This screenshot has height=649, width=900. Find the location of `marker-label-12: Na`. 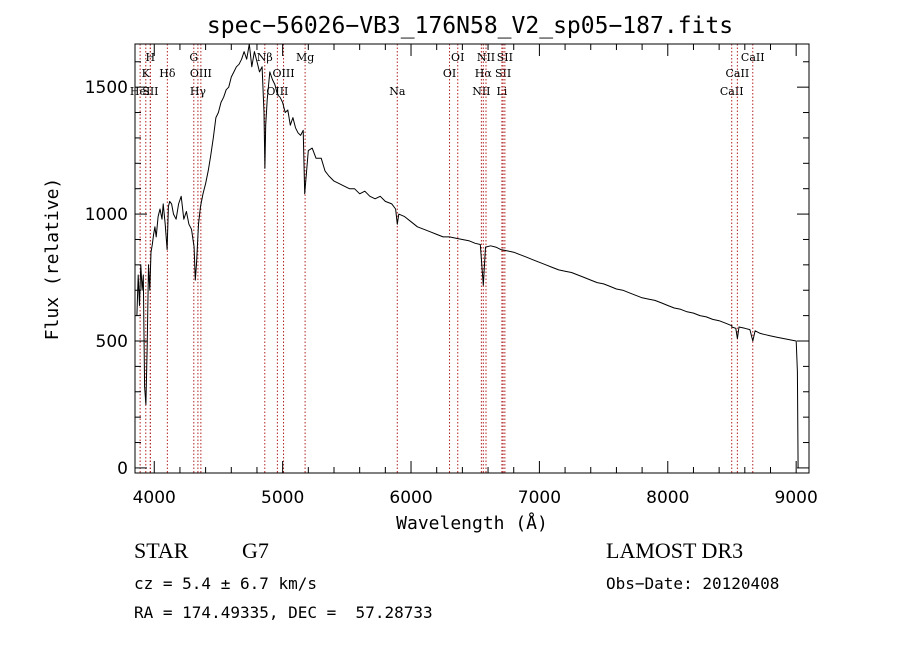

marker-label-12: Na is located at coordinates (397, 91).